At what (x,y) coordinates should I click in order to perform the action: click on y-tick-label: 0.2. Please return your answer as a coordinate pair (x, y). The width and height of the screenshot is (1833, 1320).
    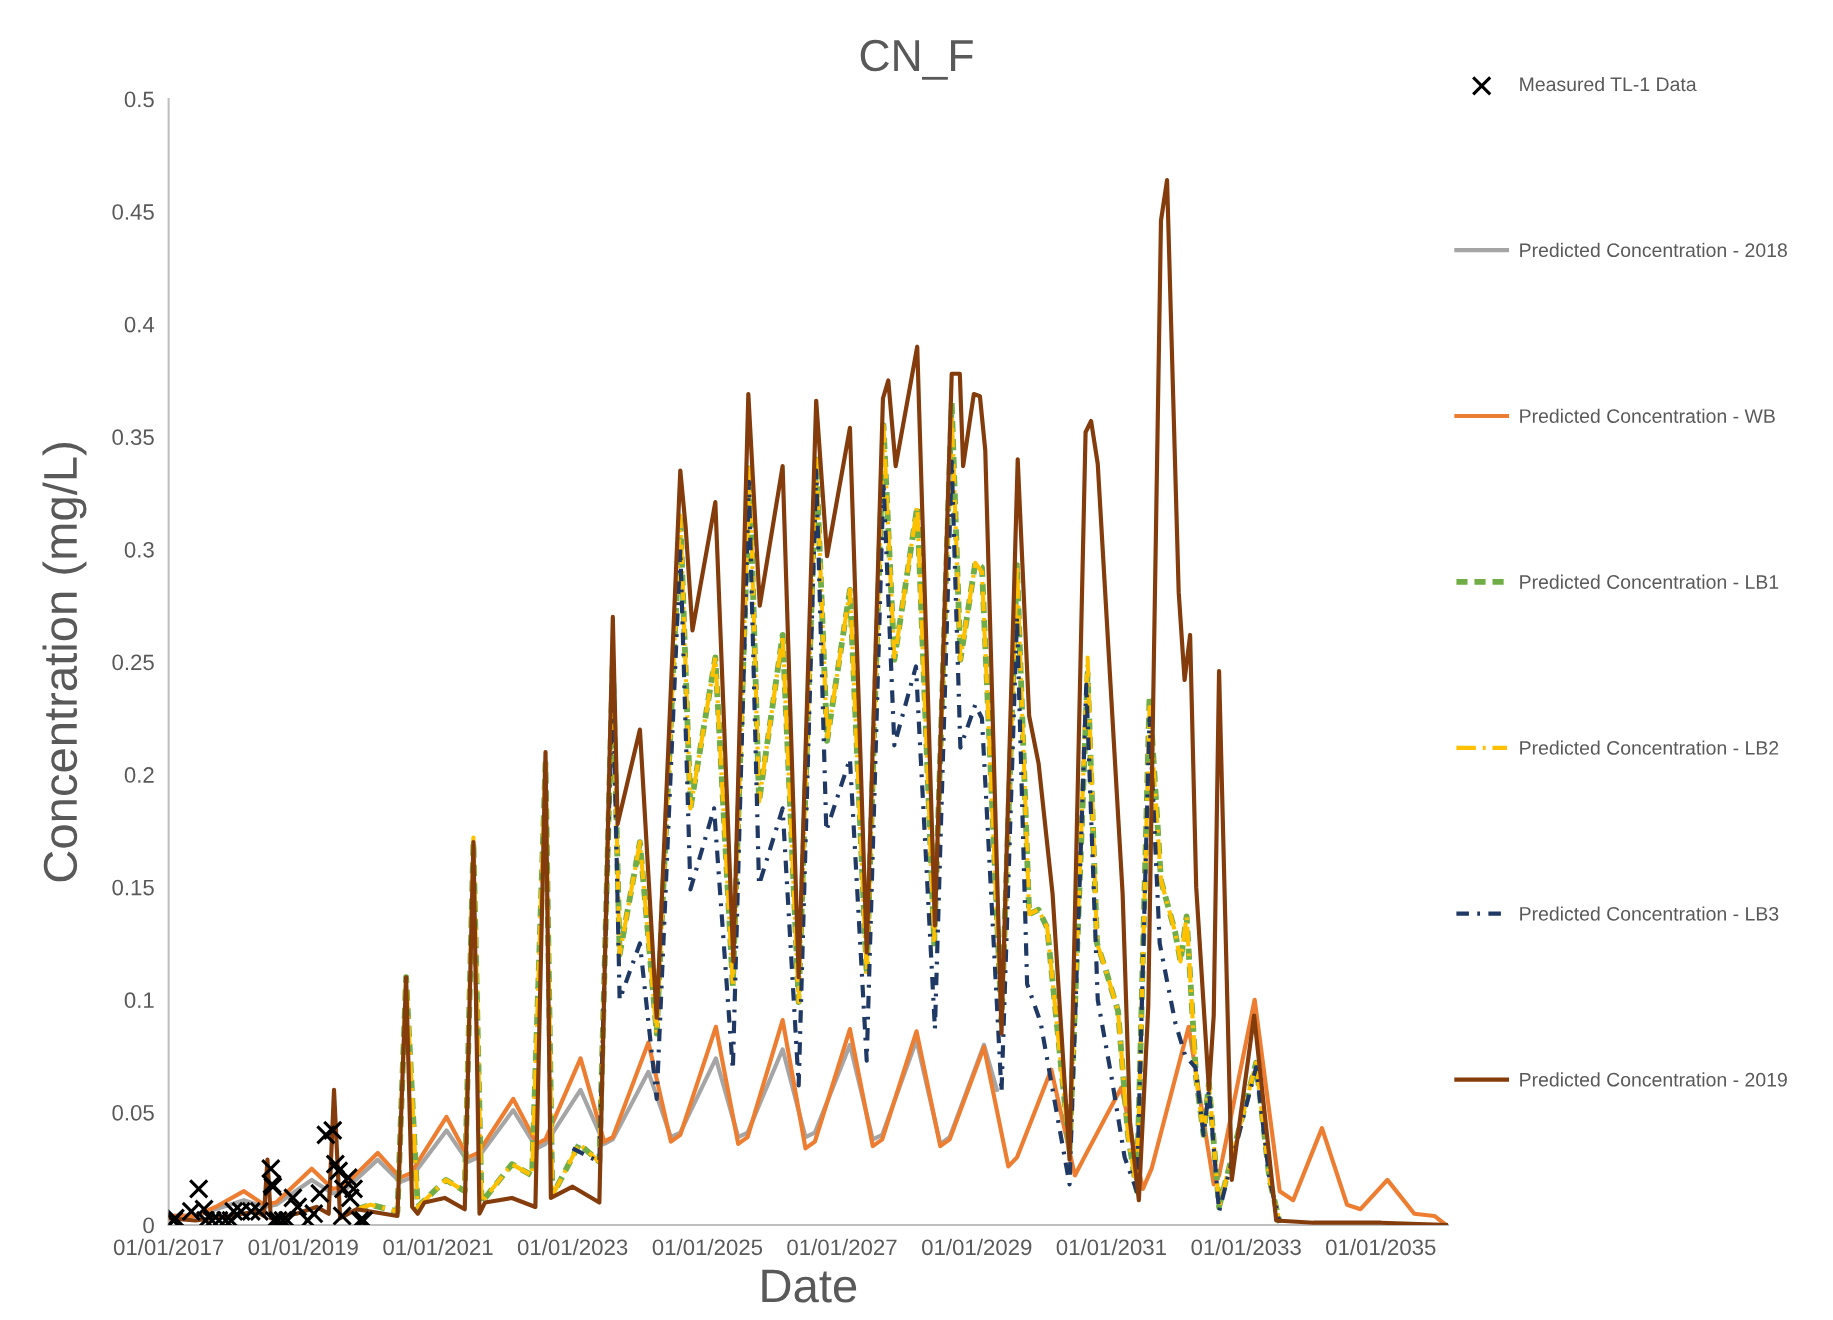
    Looking at the image, I should click on (139, 775).